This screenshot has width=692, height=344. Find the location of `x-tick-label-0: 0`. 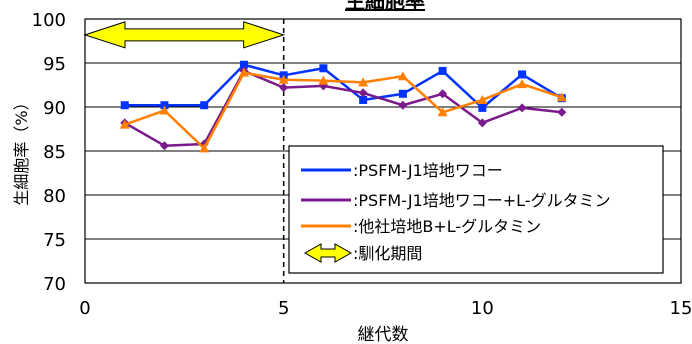

x-tick-label-0: 0 is located at coordinates (84, 308).